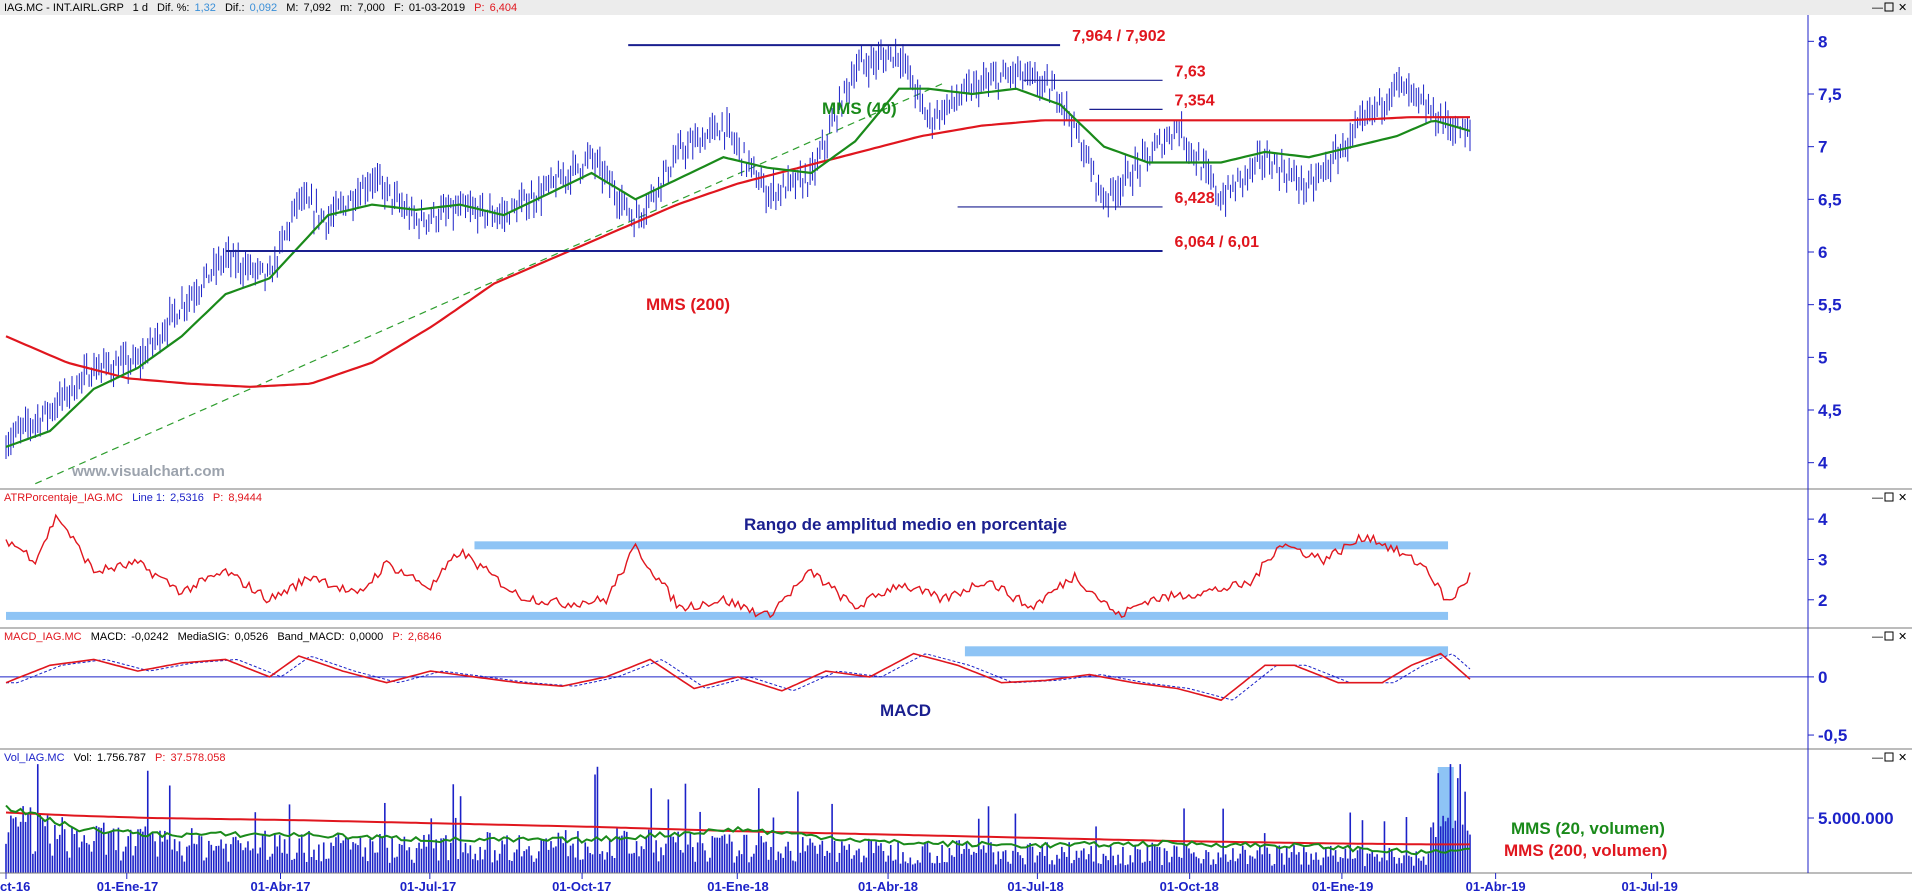  I want to click on macd-signal-line, so click(738, 677).